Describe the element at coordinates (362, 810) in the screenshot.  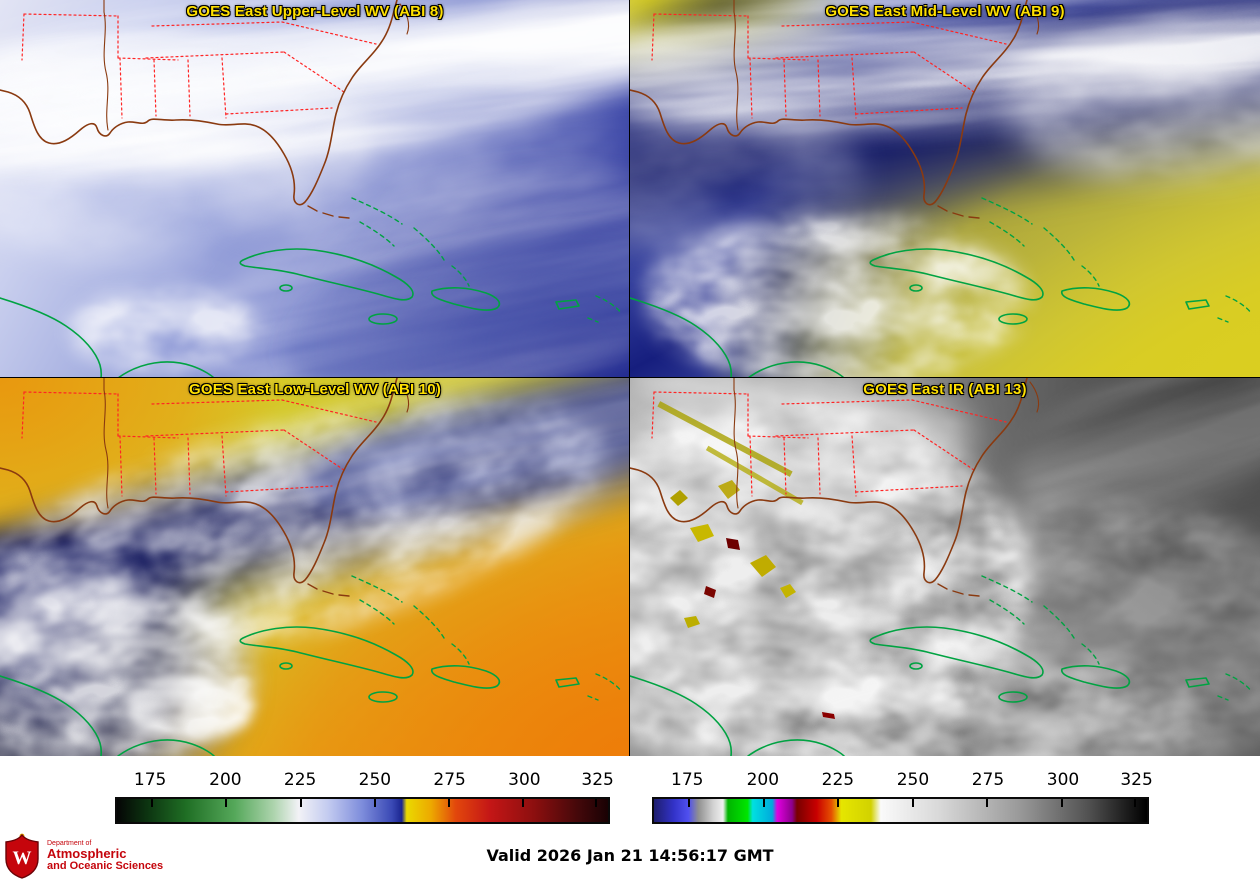
I see `colorbar-wv-bar` at that location.